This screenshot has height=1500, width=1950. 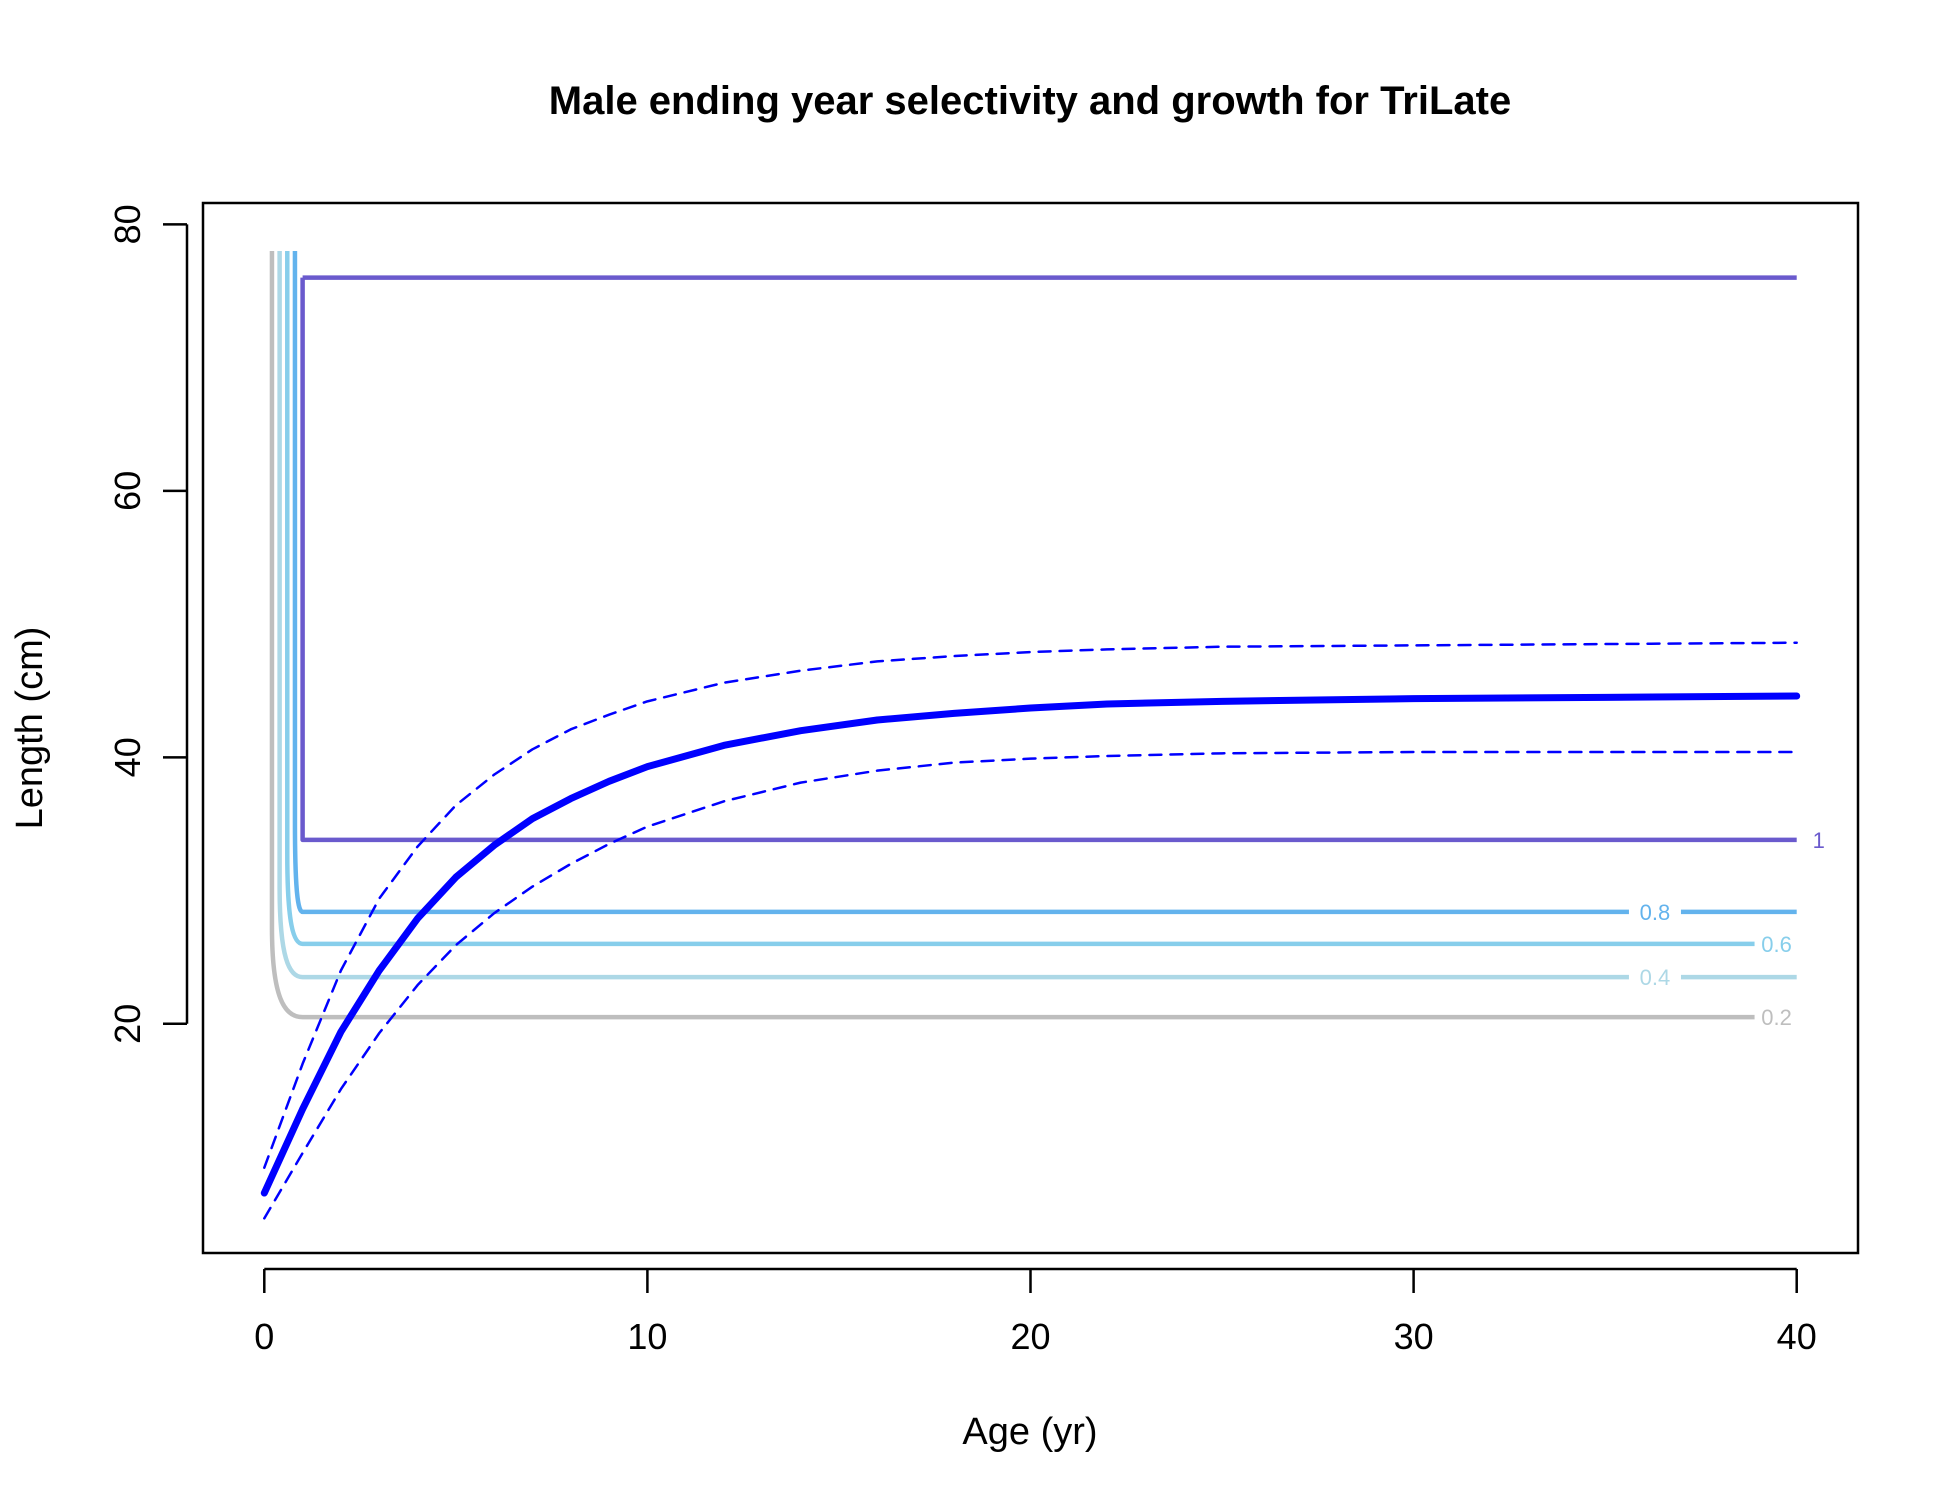 What do you see at coordinates (1776, 944) in the screenshot?
I see `contour-label: 0.6` at bounding box center [1776, 944].